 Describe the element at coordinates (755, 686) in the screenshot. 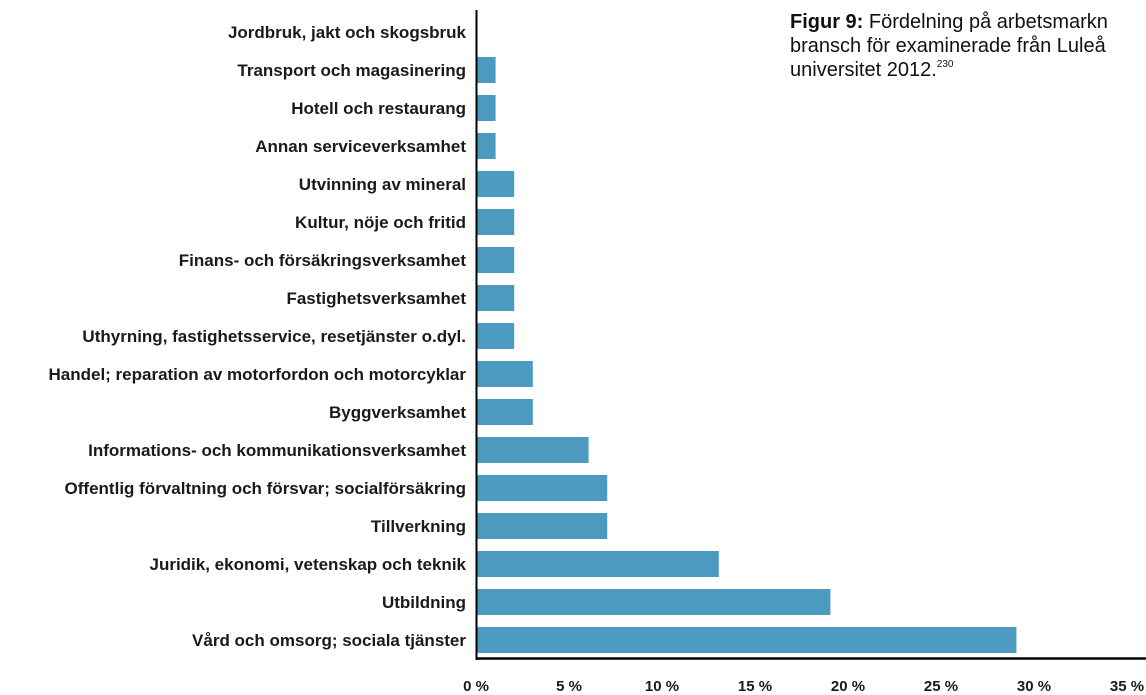

I see `x-tick-label: 15 %` at that location.